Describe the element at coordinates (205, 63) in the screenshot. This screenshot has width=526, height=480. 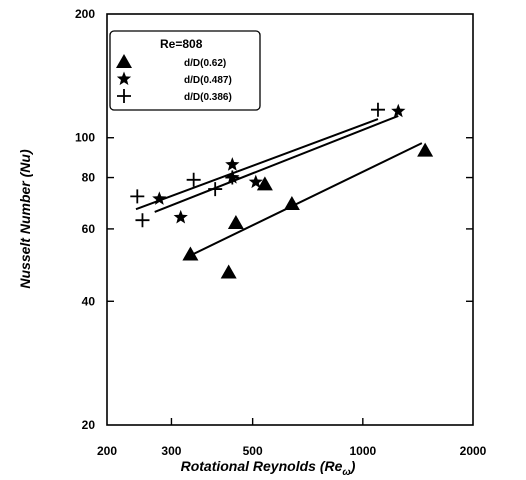
I see `legend-label: d/D(0.62)` at that location.